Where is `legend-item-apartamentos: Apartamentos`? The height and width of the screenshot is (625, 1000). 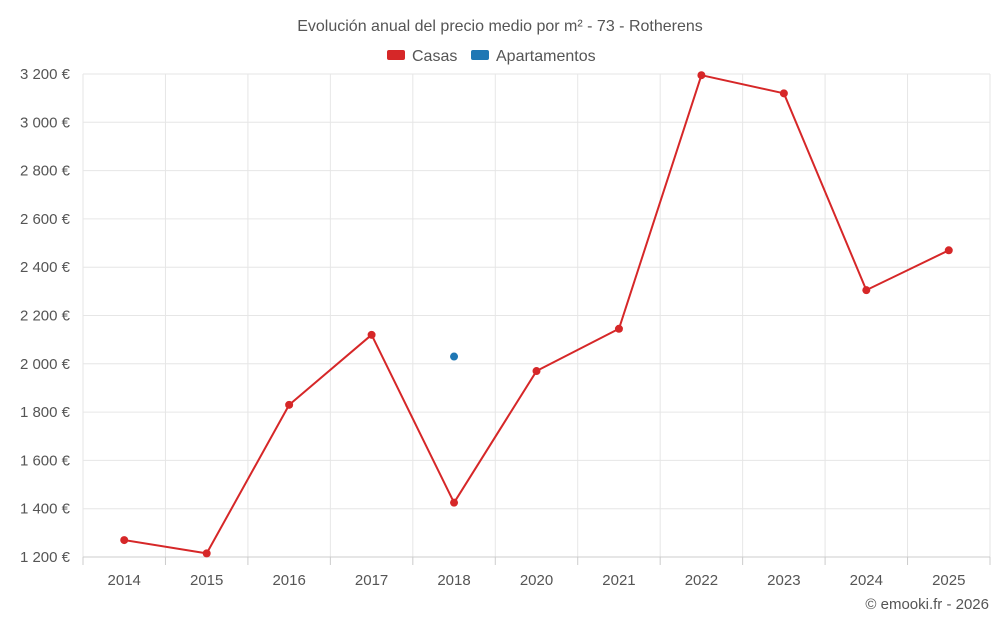 legend-item-apartamentos: Apartamentos is located at coordinates (533, 56).